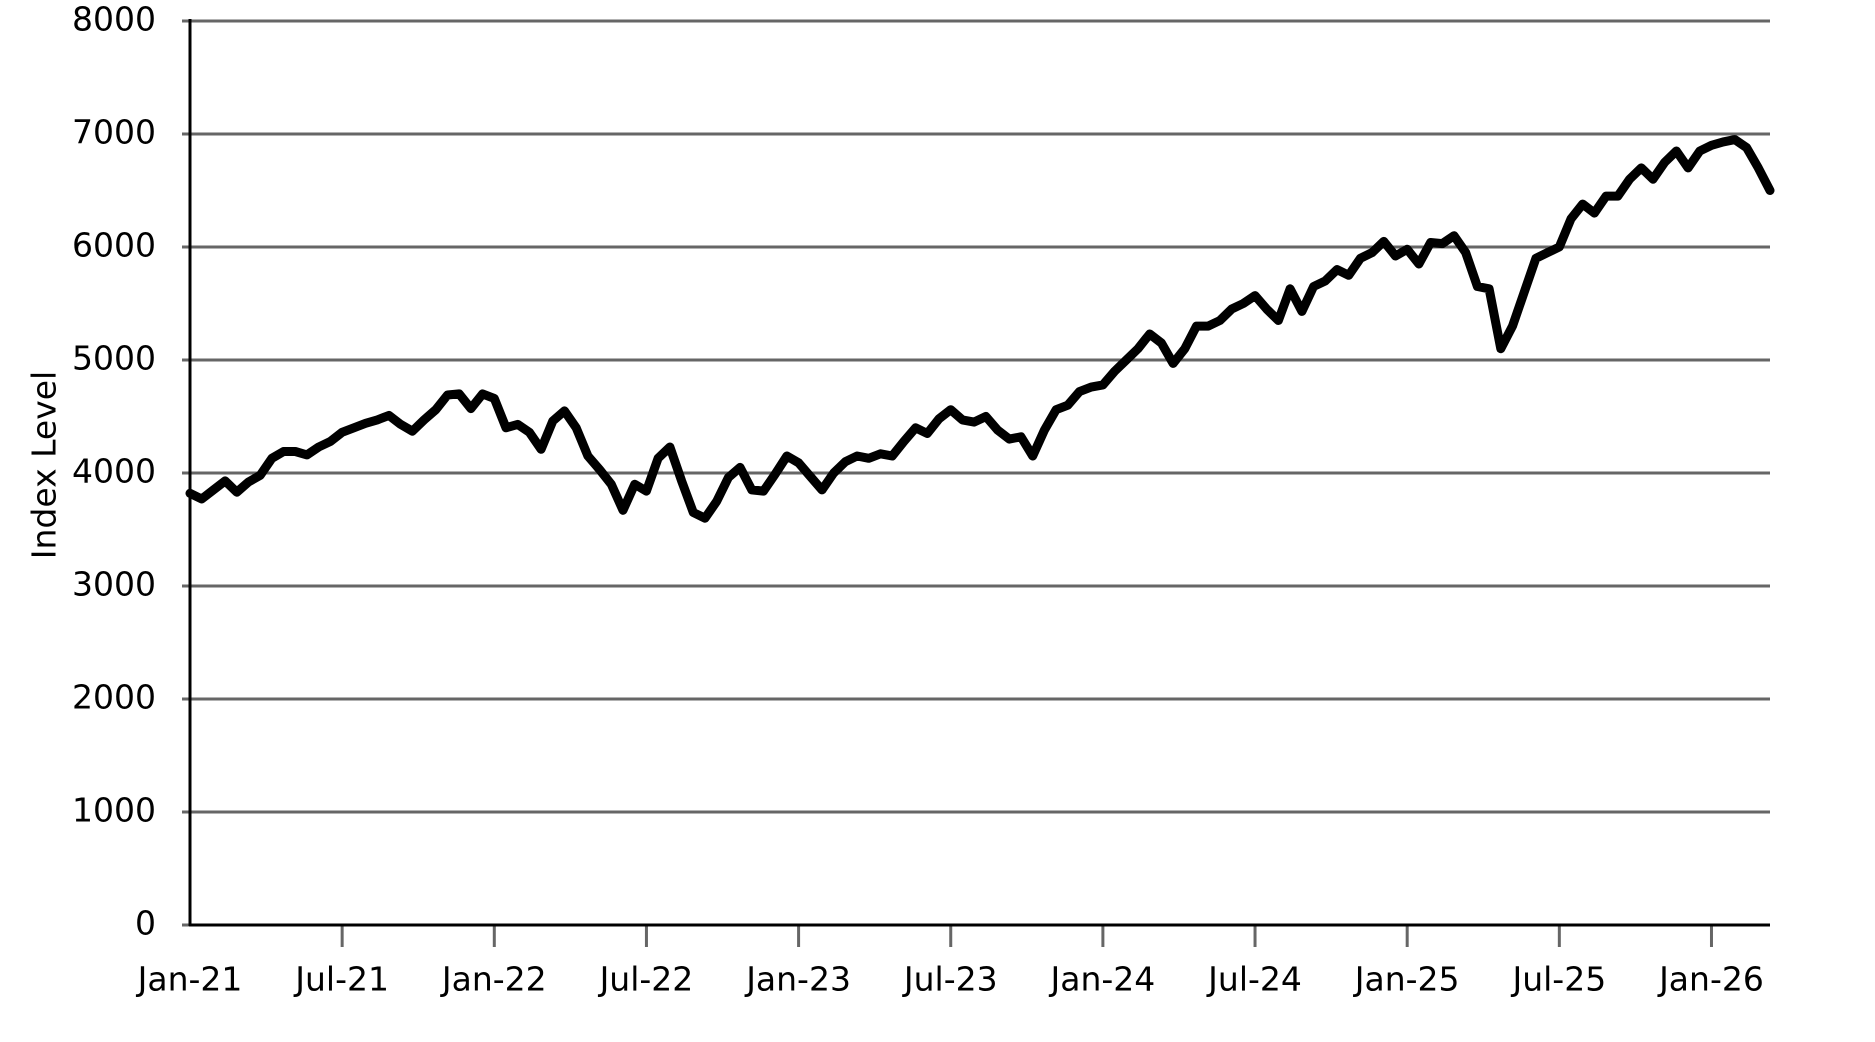 Image resolution: width=1875 pixels, height=1042 pixels. What do you see at coordinates (114, 19) in the screenshot?
I see `y-tick-label: 8000` at bounding box center [114, 19].